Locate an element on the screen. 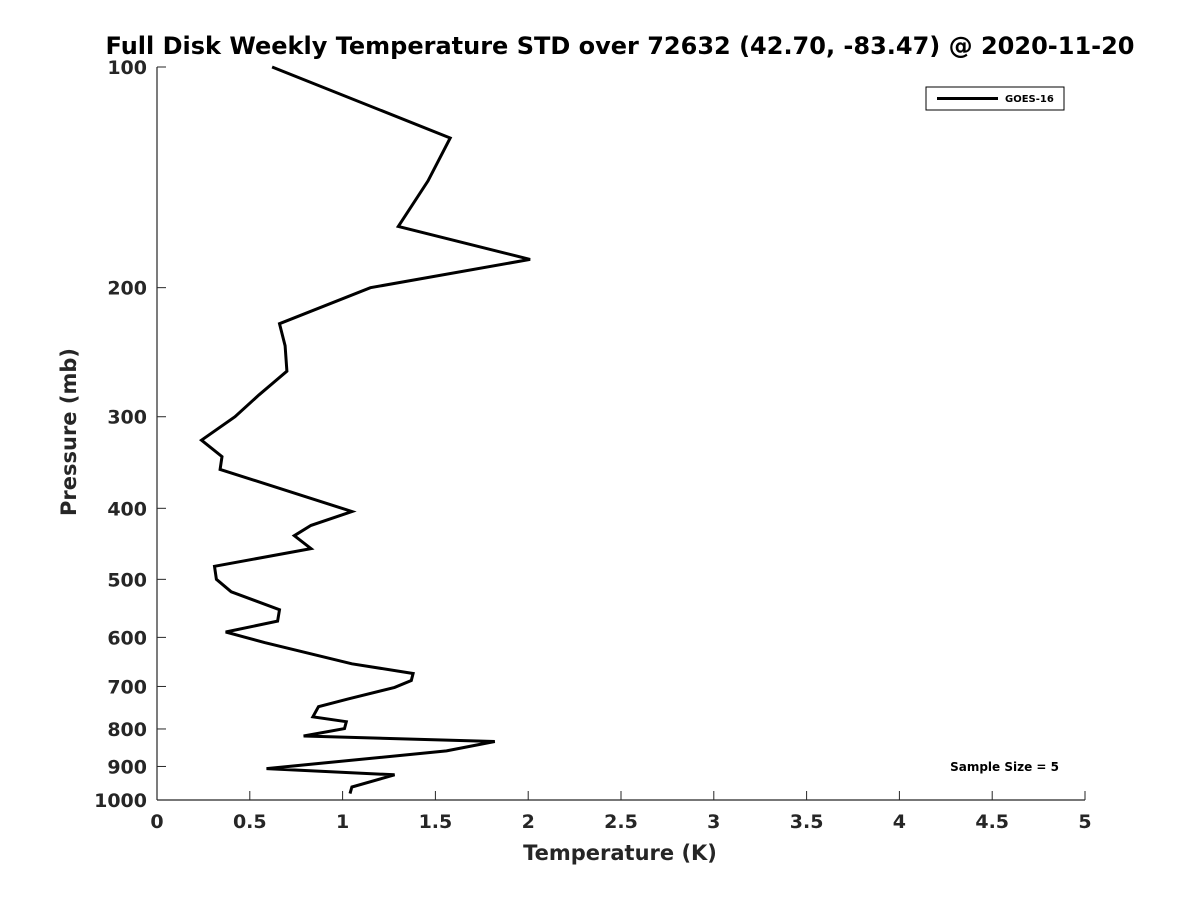 The height and width of the screenshot is (900, 1200). x-tick-label: 2.5 is located at coordinates (621, 822).